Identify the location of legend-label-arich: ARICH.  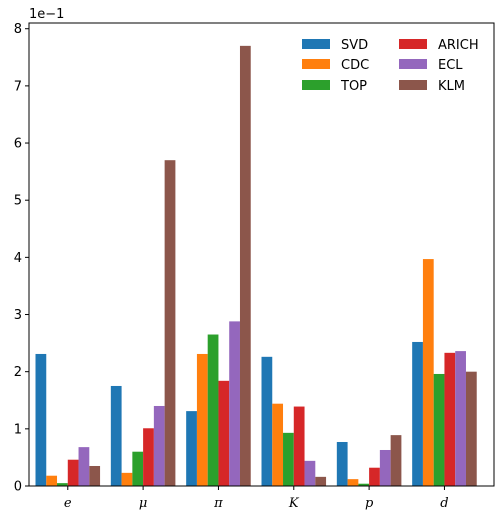
(458, 45).